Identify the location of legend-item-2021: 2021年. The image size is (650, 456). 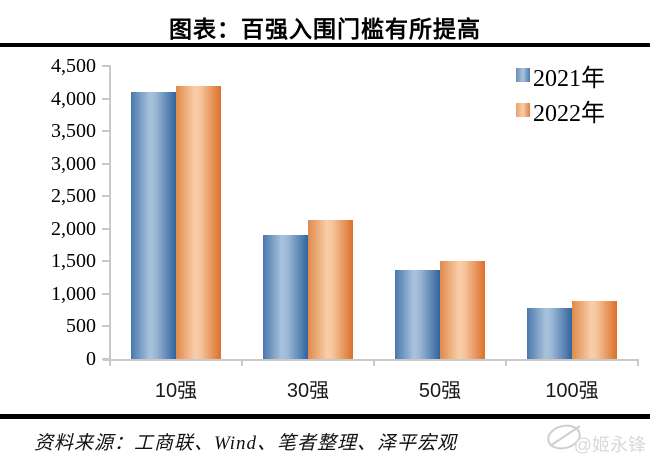
(560, 77).